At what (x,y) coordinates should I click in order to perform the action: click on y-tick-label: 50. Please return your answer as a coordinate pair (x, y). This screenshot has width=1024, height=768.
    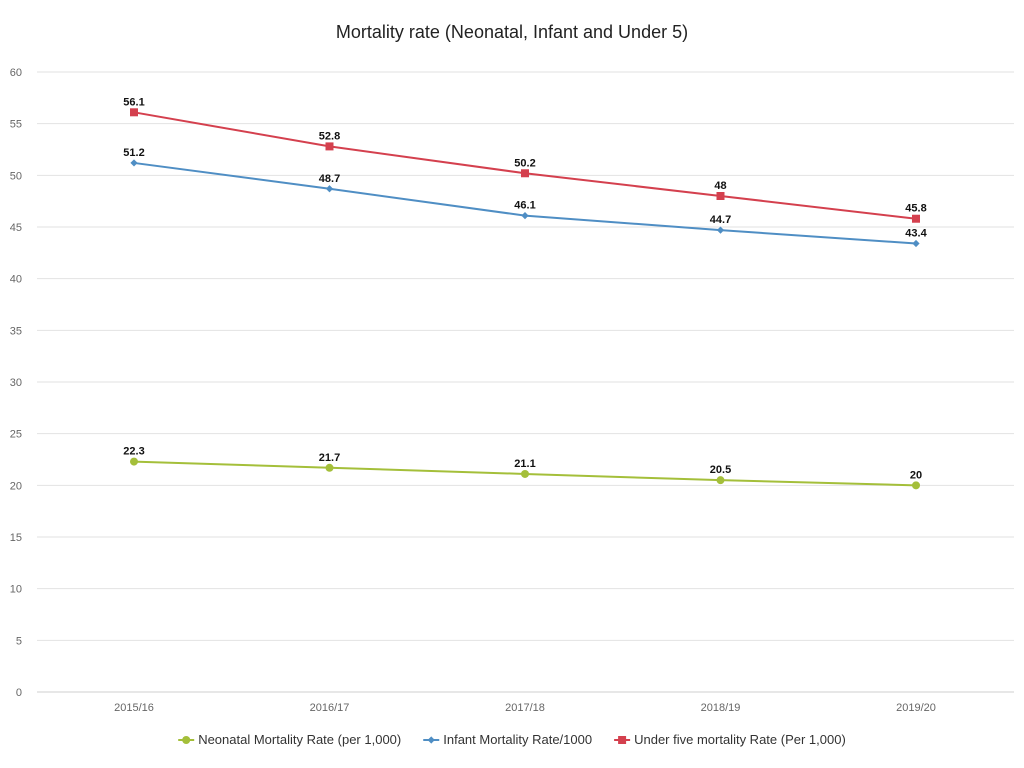
    Looking at the image, I should click on (16, 176).